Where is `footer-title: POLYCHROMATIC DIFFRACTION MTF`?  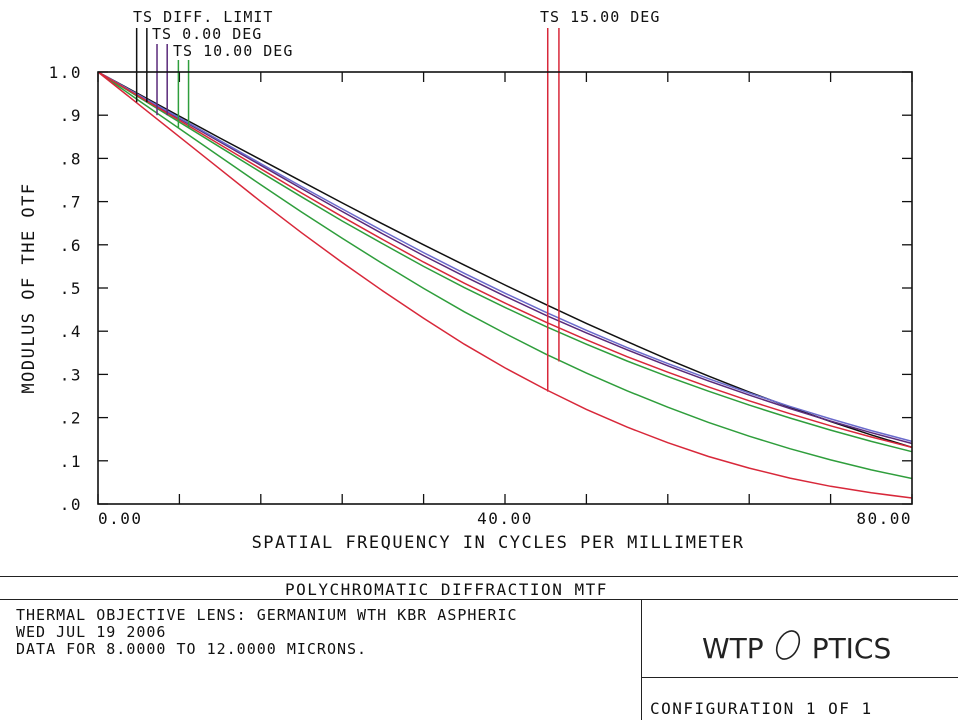 footer-title: POLYCHROMATIC DIFFRACTION MTF is located at coordinates (446, 589).